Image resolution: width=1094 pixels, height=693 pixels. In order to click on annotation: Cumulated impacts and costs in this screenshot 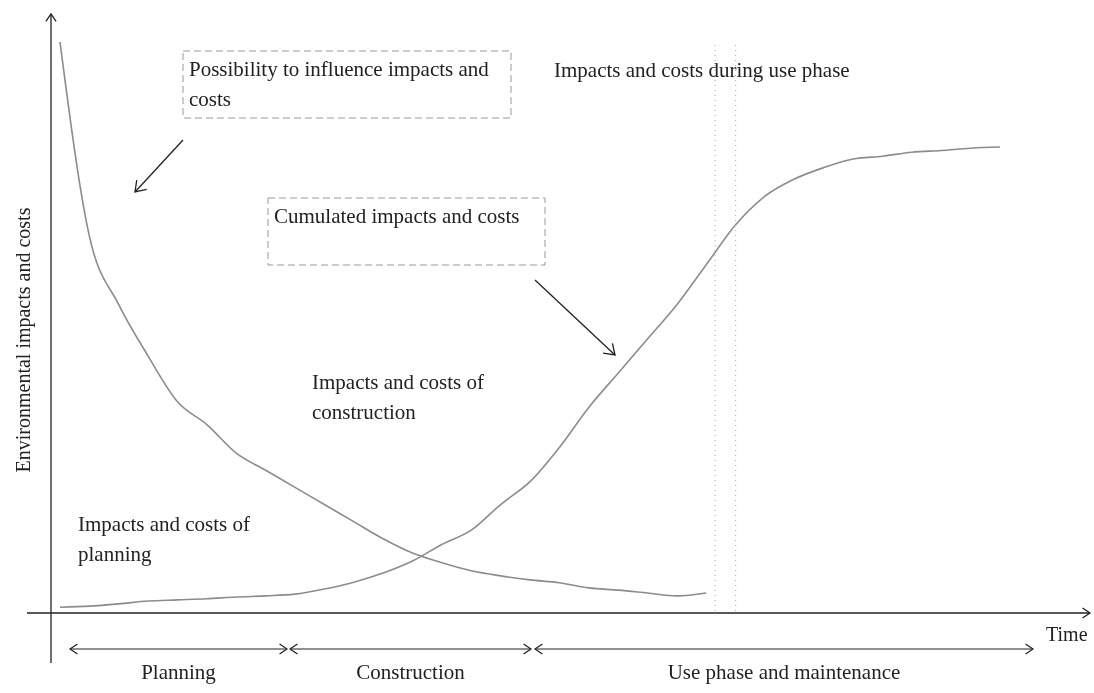, I will do `click(397, 216)`.